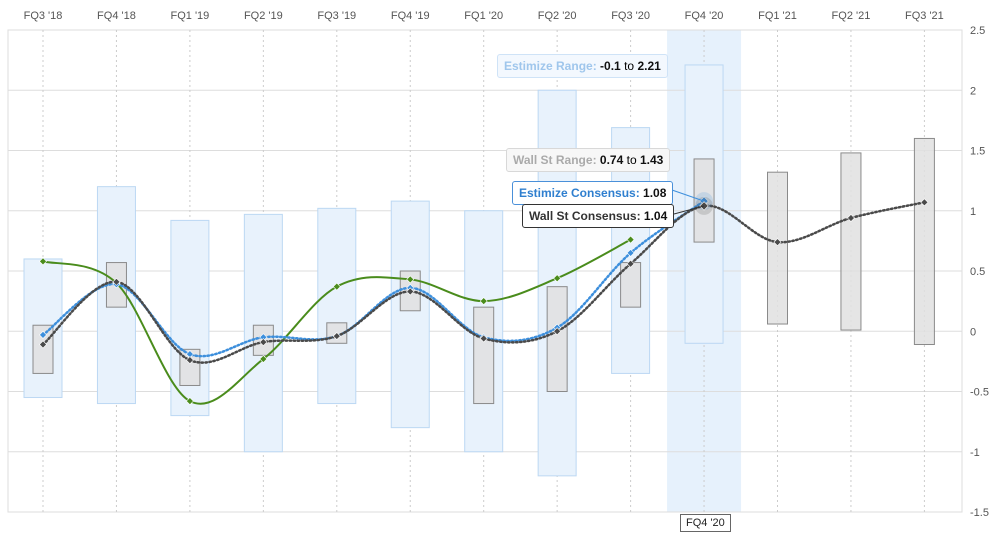 This screenshot has width=1000, height=539. Describe the element at coordinates (629, 66) in the screenshot. I see `tooltip-estimize-range-sep: to` at that location.